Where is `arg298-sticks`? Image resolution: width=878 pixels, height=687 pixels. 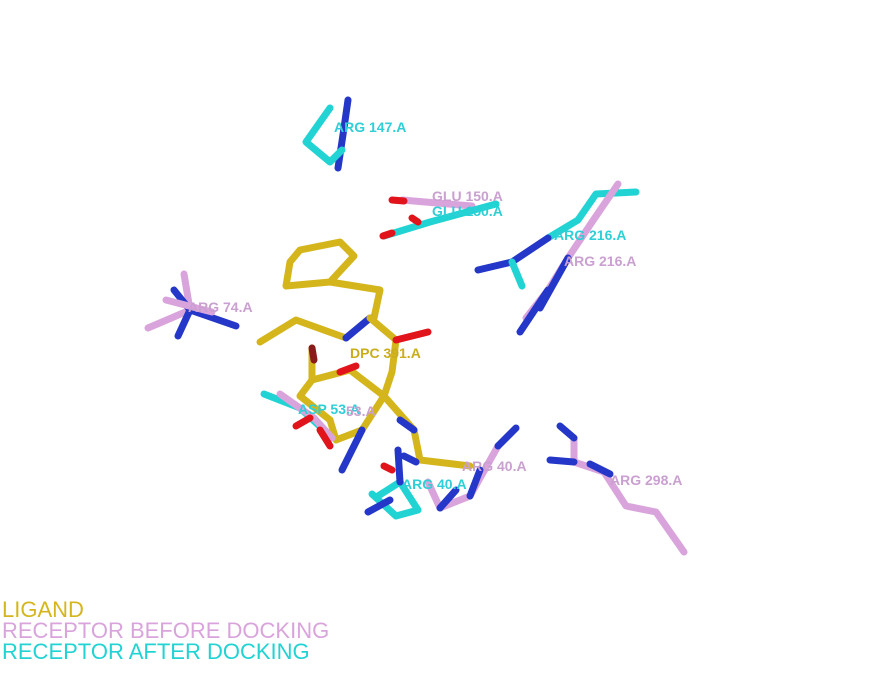 arg298-sticks is located at coordinates (617, 489).